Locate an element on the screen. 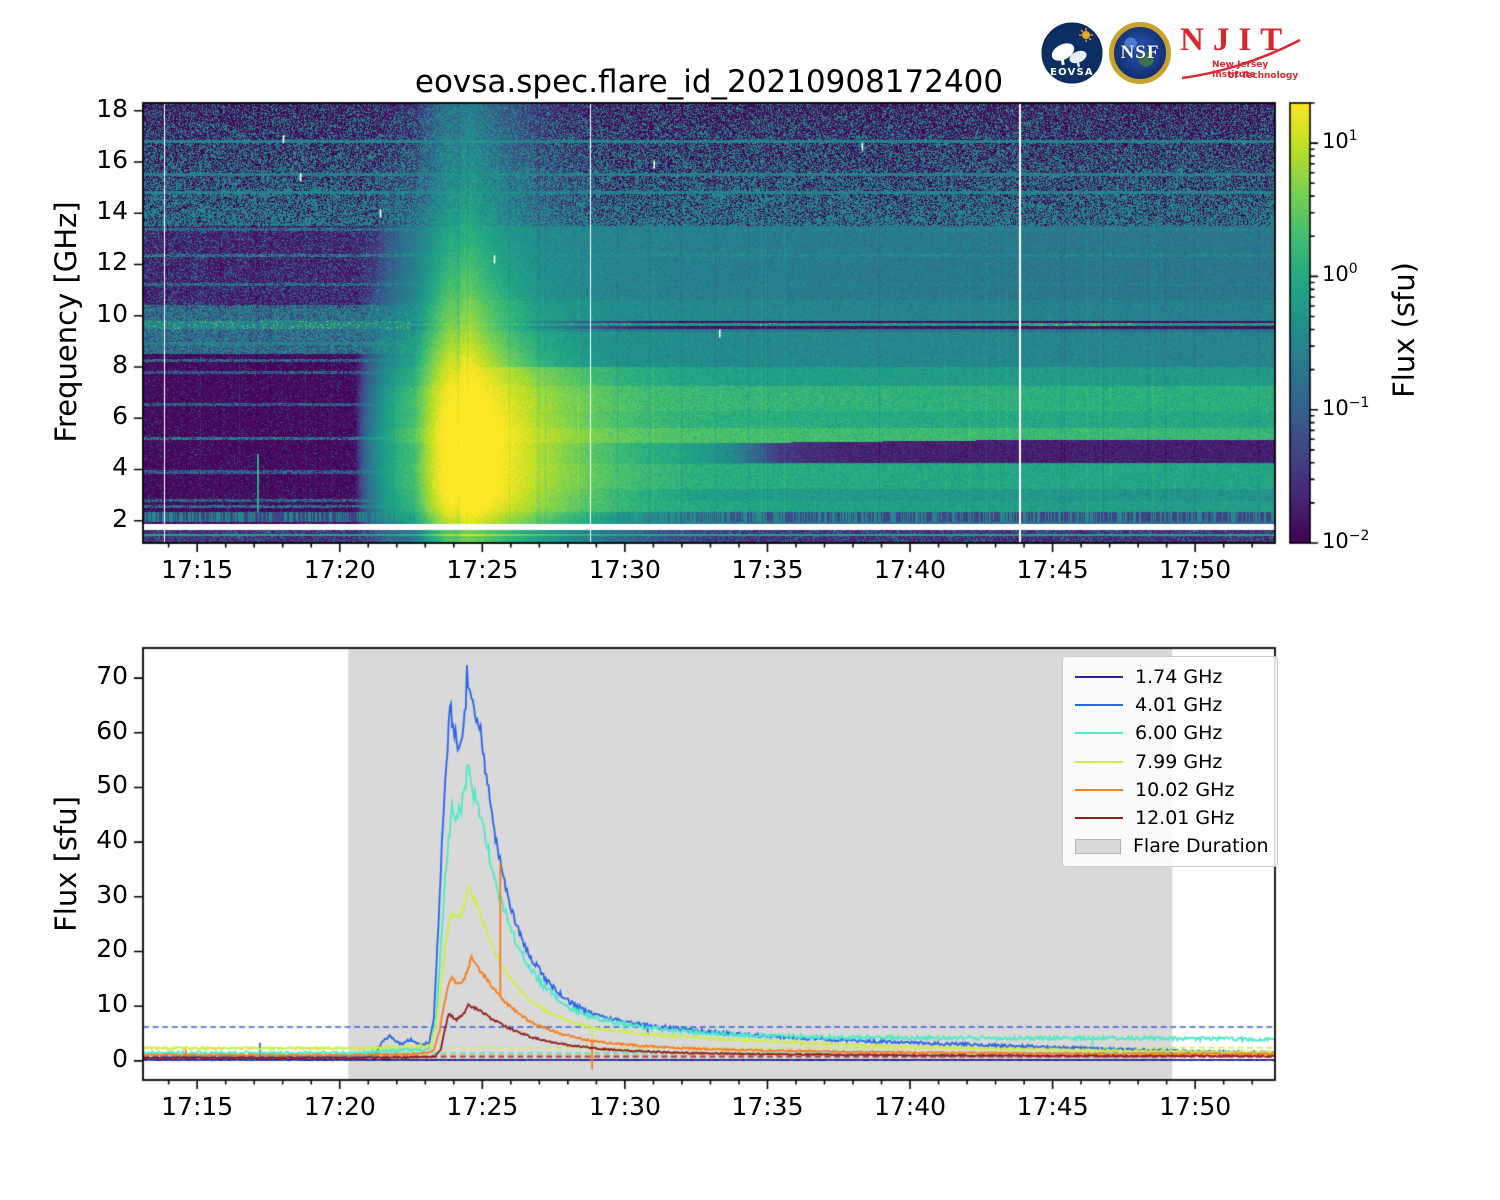 This screenshot has width=1500, height=1200. eovsa-logo: EOVSA is located at coordinates (1072, 53).